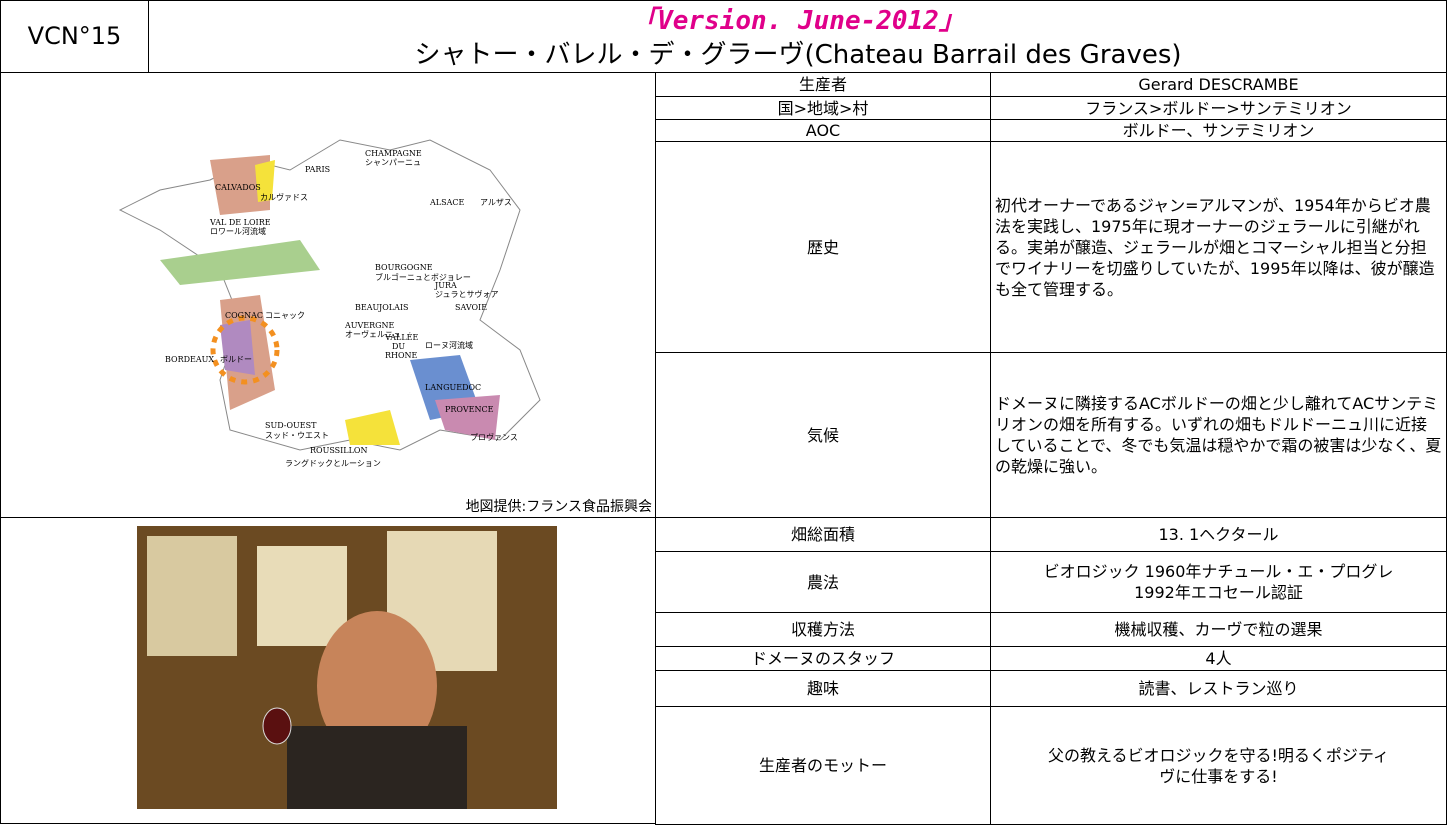  I want to click on map-label: ロワール河流域, so click(238, 231).